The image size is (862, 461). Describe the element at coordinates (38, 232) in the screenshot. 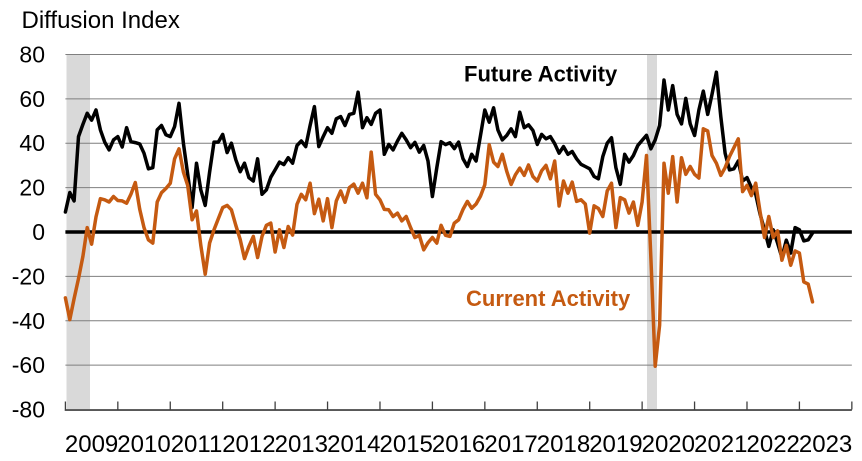

I see `svg-text: 0` at that location.